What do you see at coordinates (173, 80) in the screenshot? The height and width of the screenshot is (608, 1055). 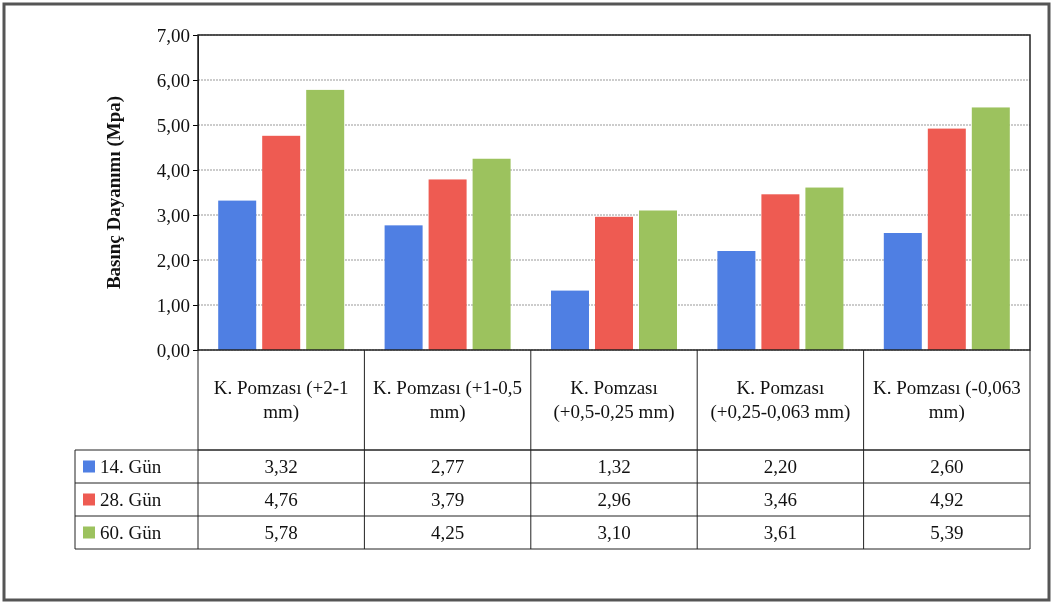 I see `y-tick-label: 6,00` at bounding box center [173, 80].